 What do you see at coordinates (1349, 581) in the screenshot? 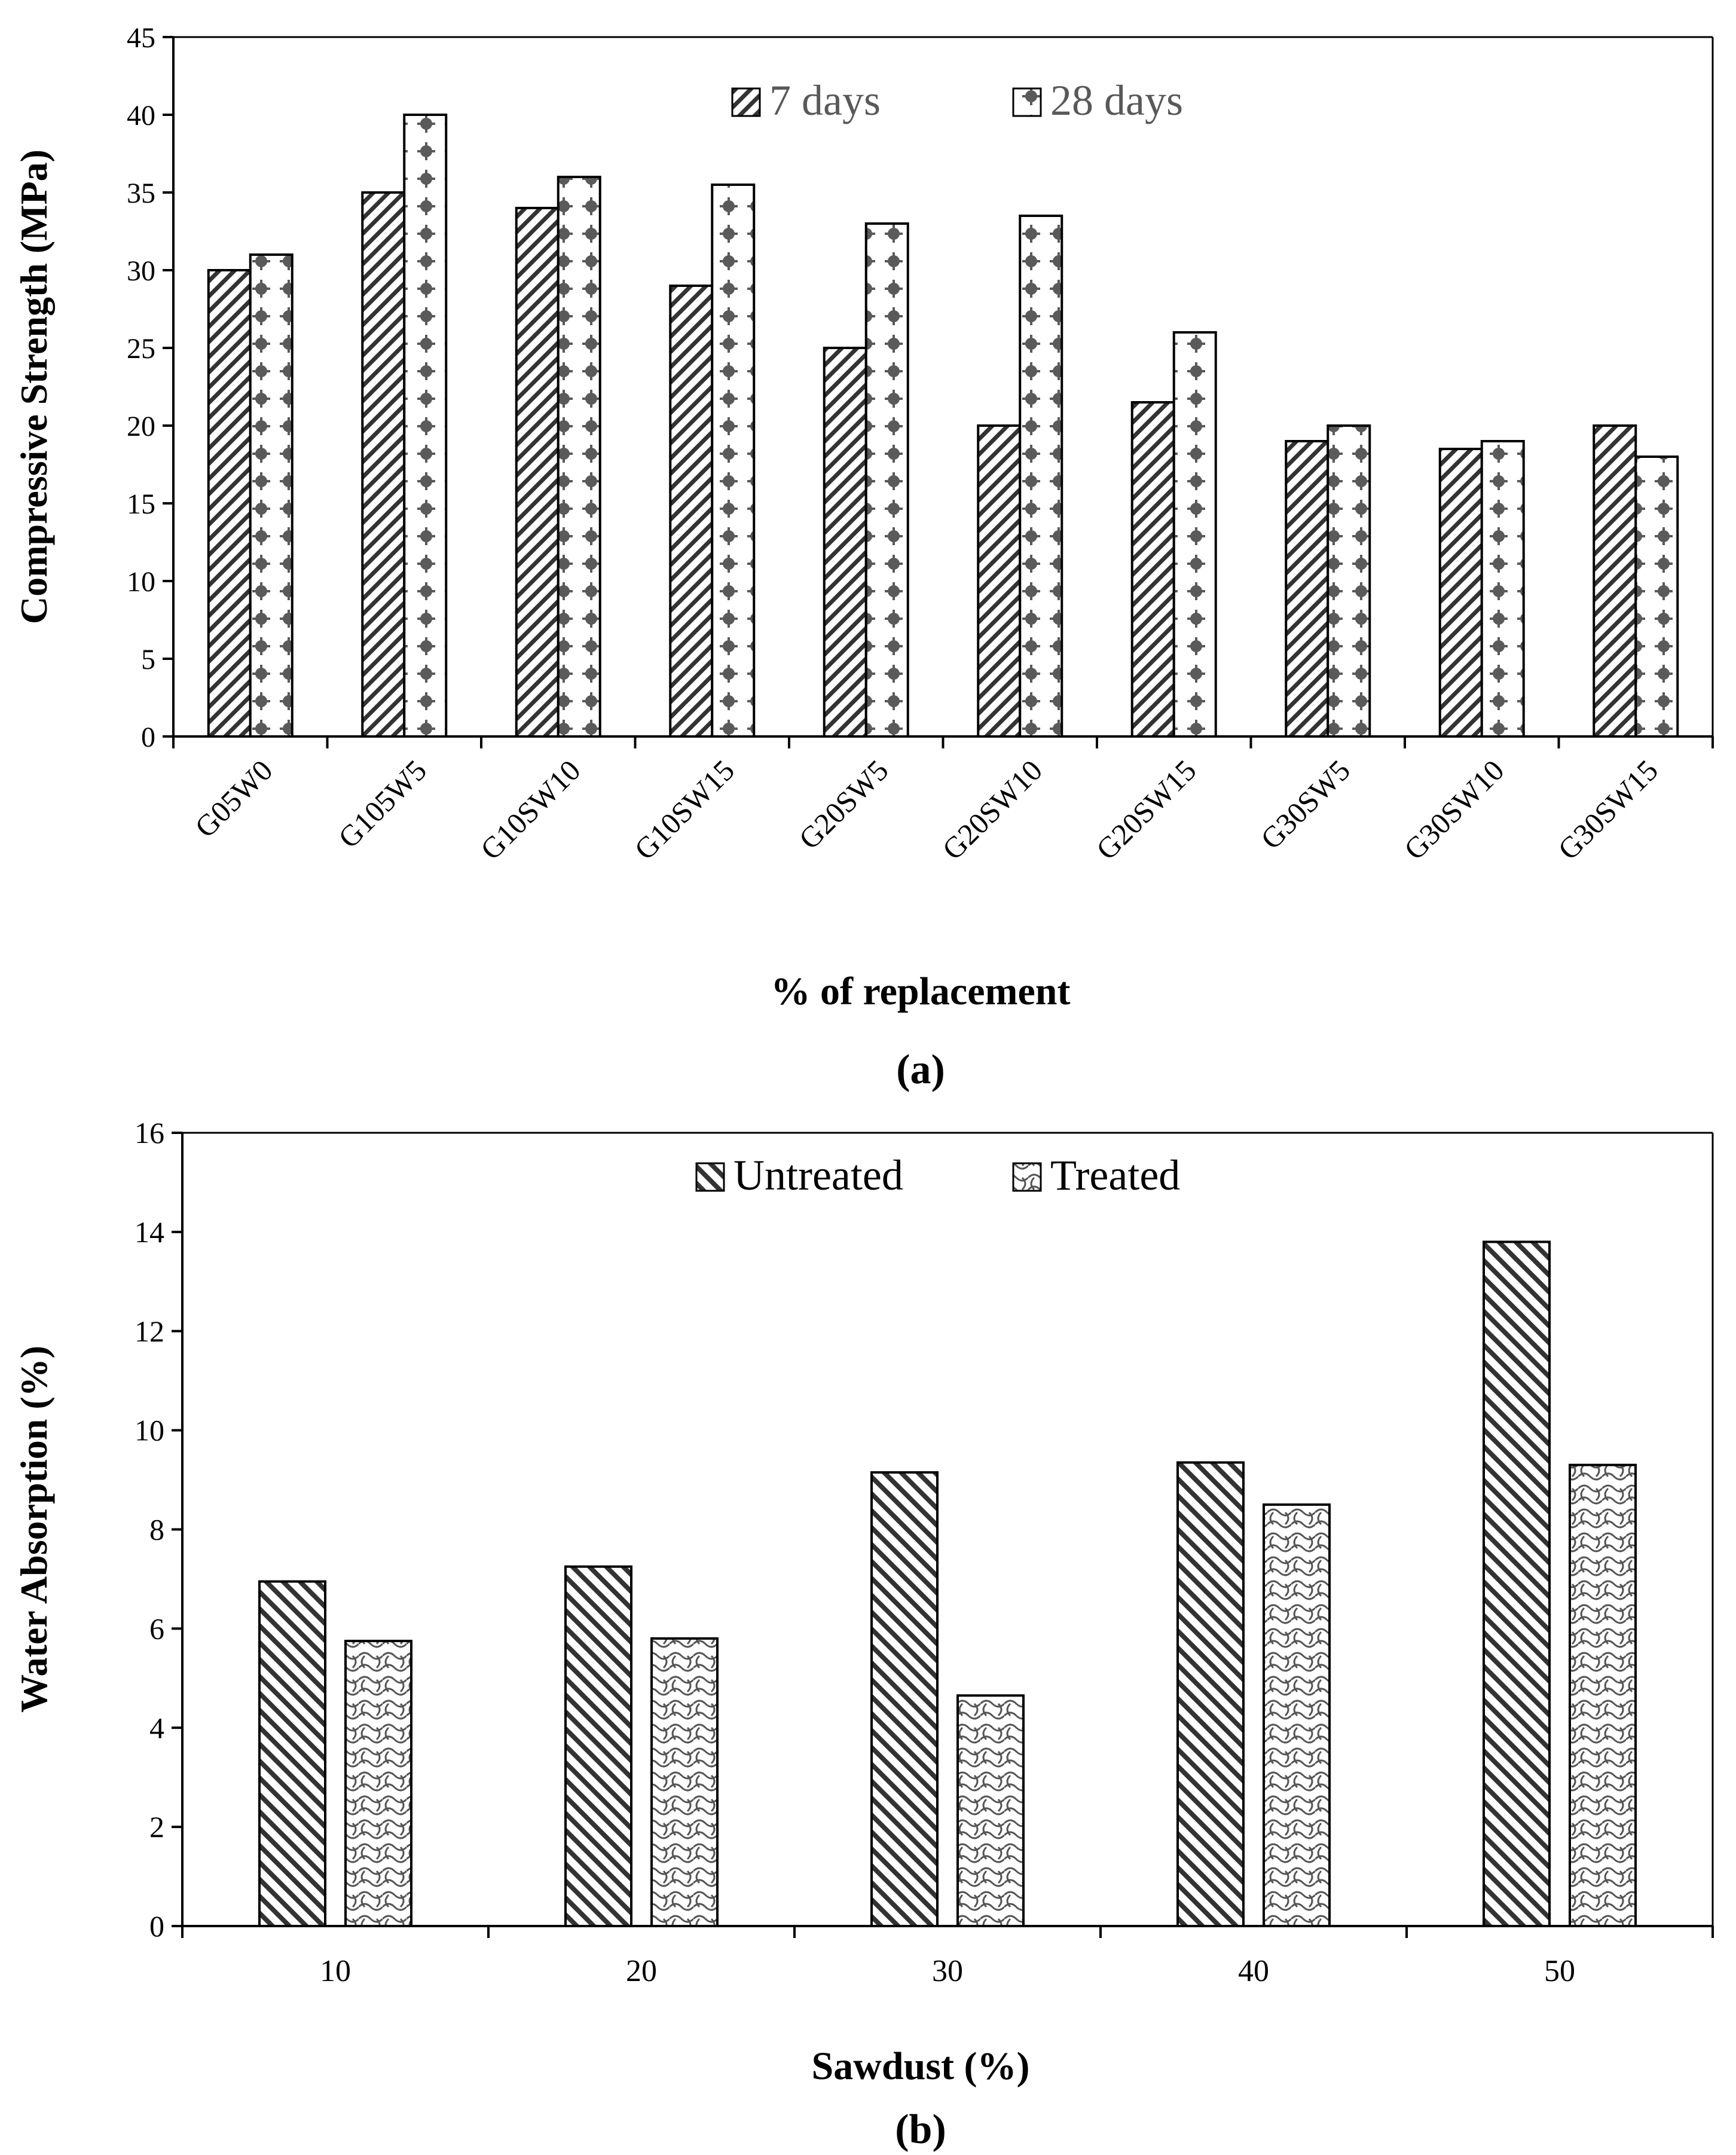
I see `bar-28-days-g30sw5` at bounding box center [1349, 581].